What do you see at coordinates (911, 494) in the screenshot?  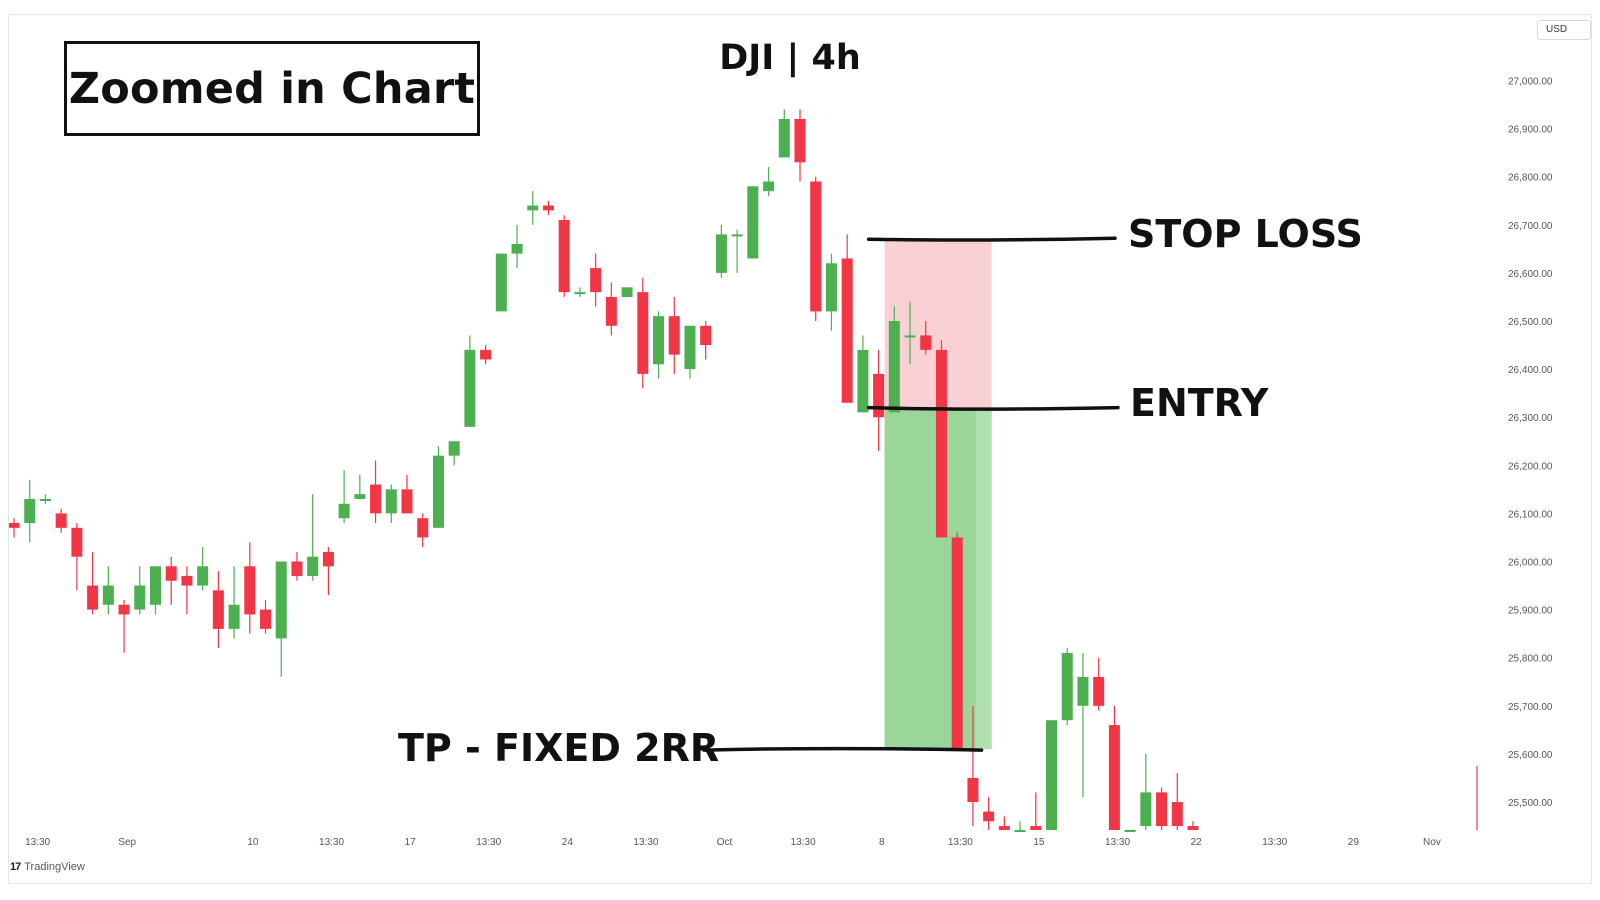 I see `annotation-lines` at bounding box center [911, 494].